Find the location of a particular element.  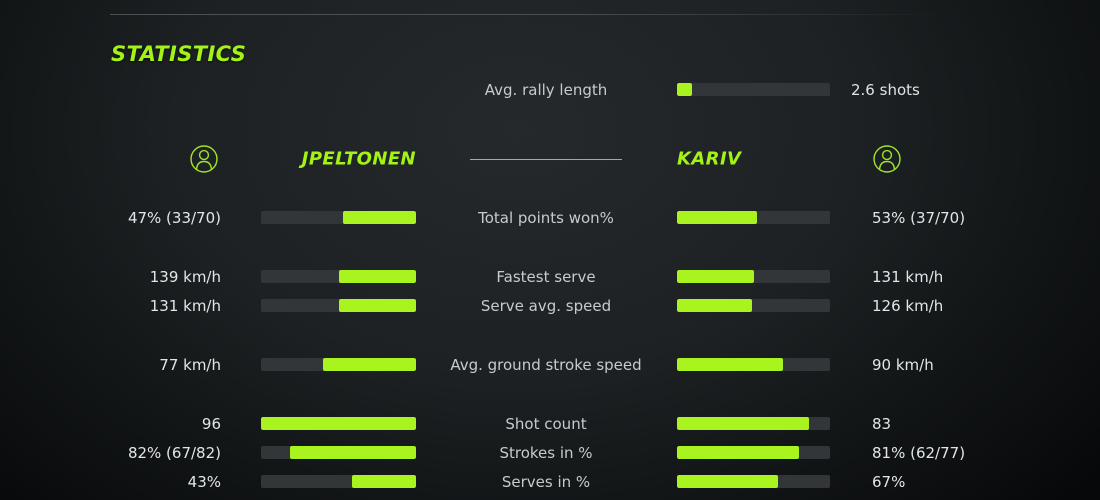

rally-length-row: Avg. rally length 2.6 shots is located at coordinates (550, 89).